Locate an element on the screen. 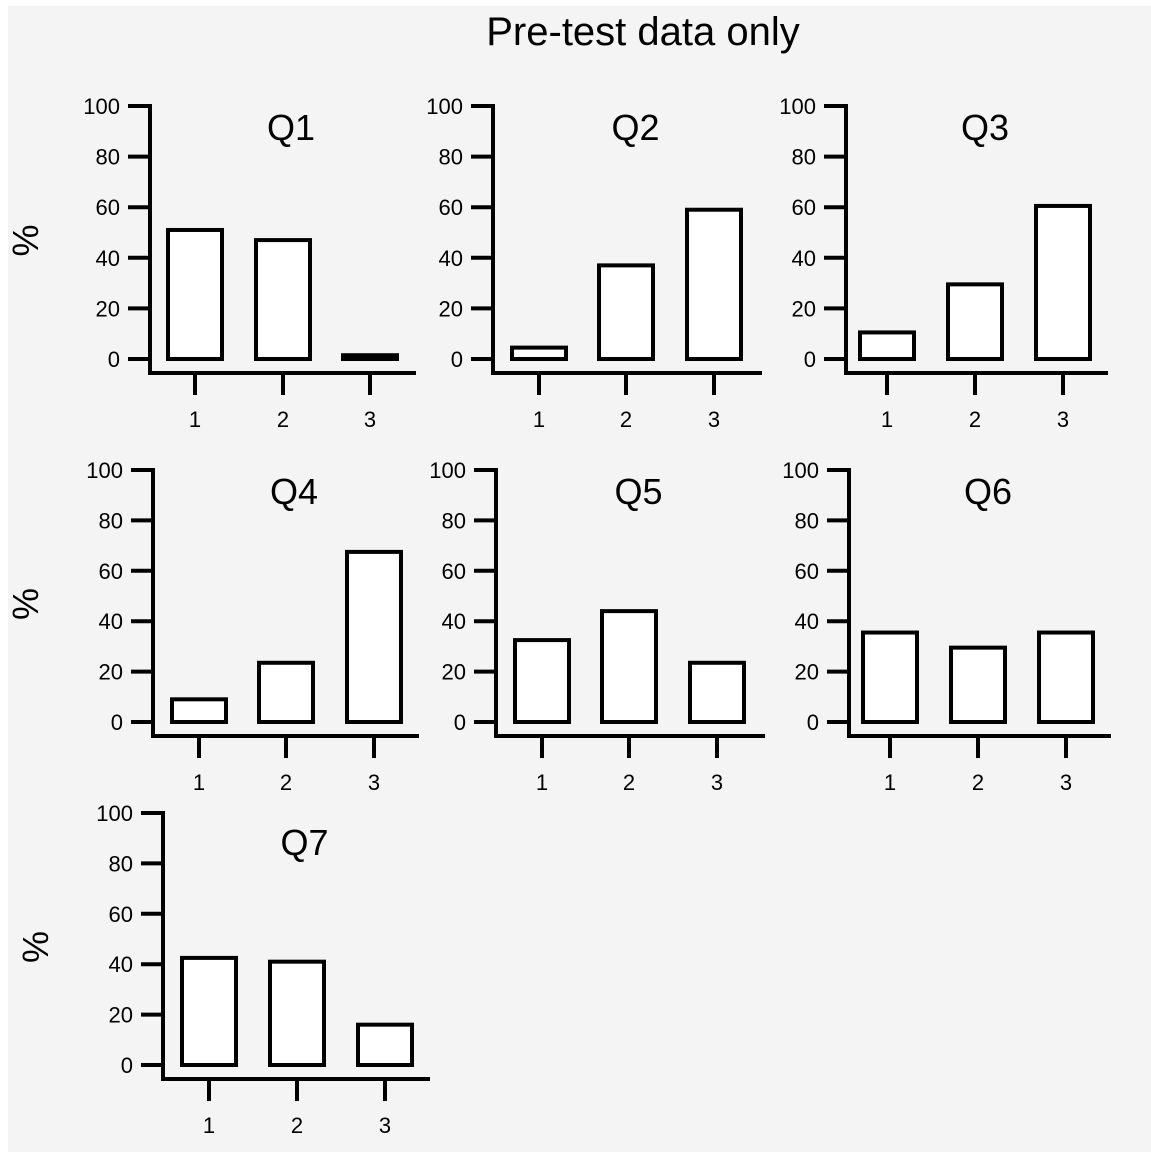 This screenshot has width=1151, height=1152. panel-q1: 0 20 40 60 80 100 1 2 3 Q1% is located at coordinates (210, 263).